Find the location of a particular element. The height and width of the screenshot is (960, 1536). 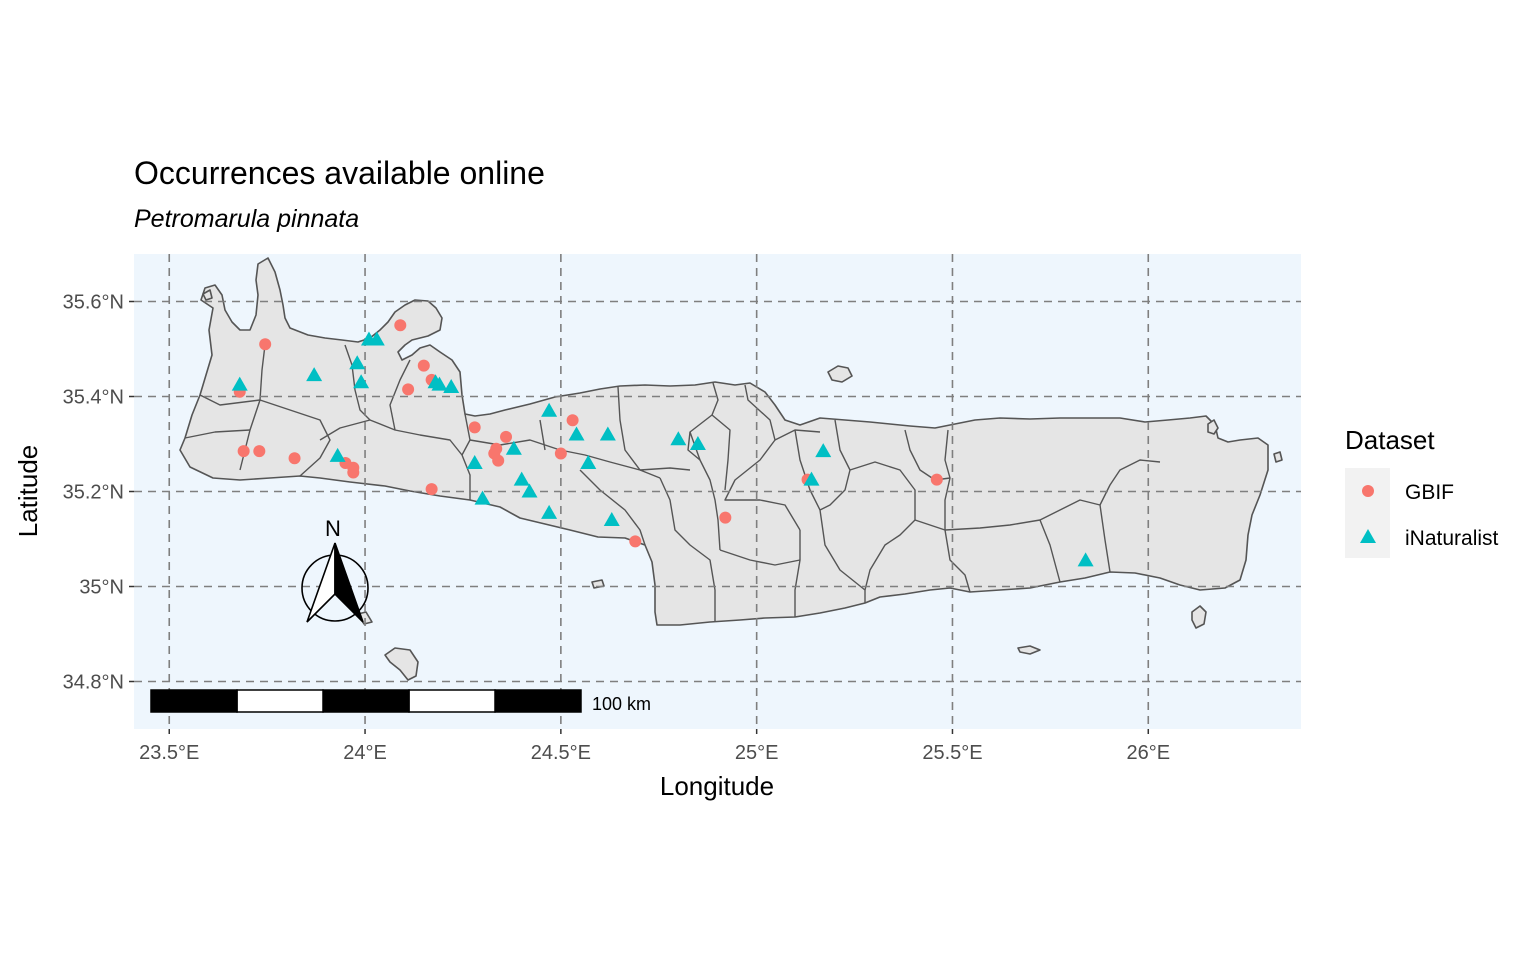

chart-subtitle: Petromarula pinnata is located at coordinates (246, 219).